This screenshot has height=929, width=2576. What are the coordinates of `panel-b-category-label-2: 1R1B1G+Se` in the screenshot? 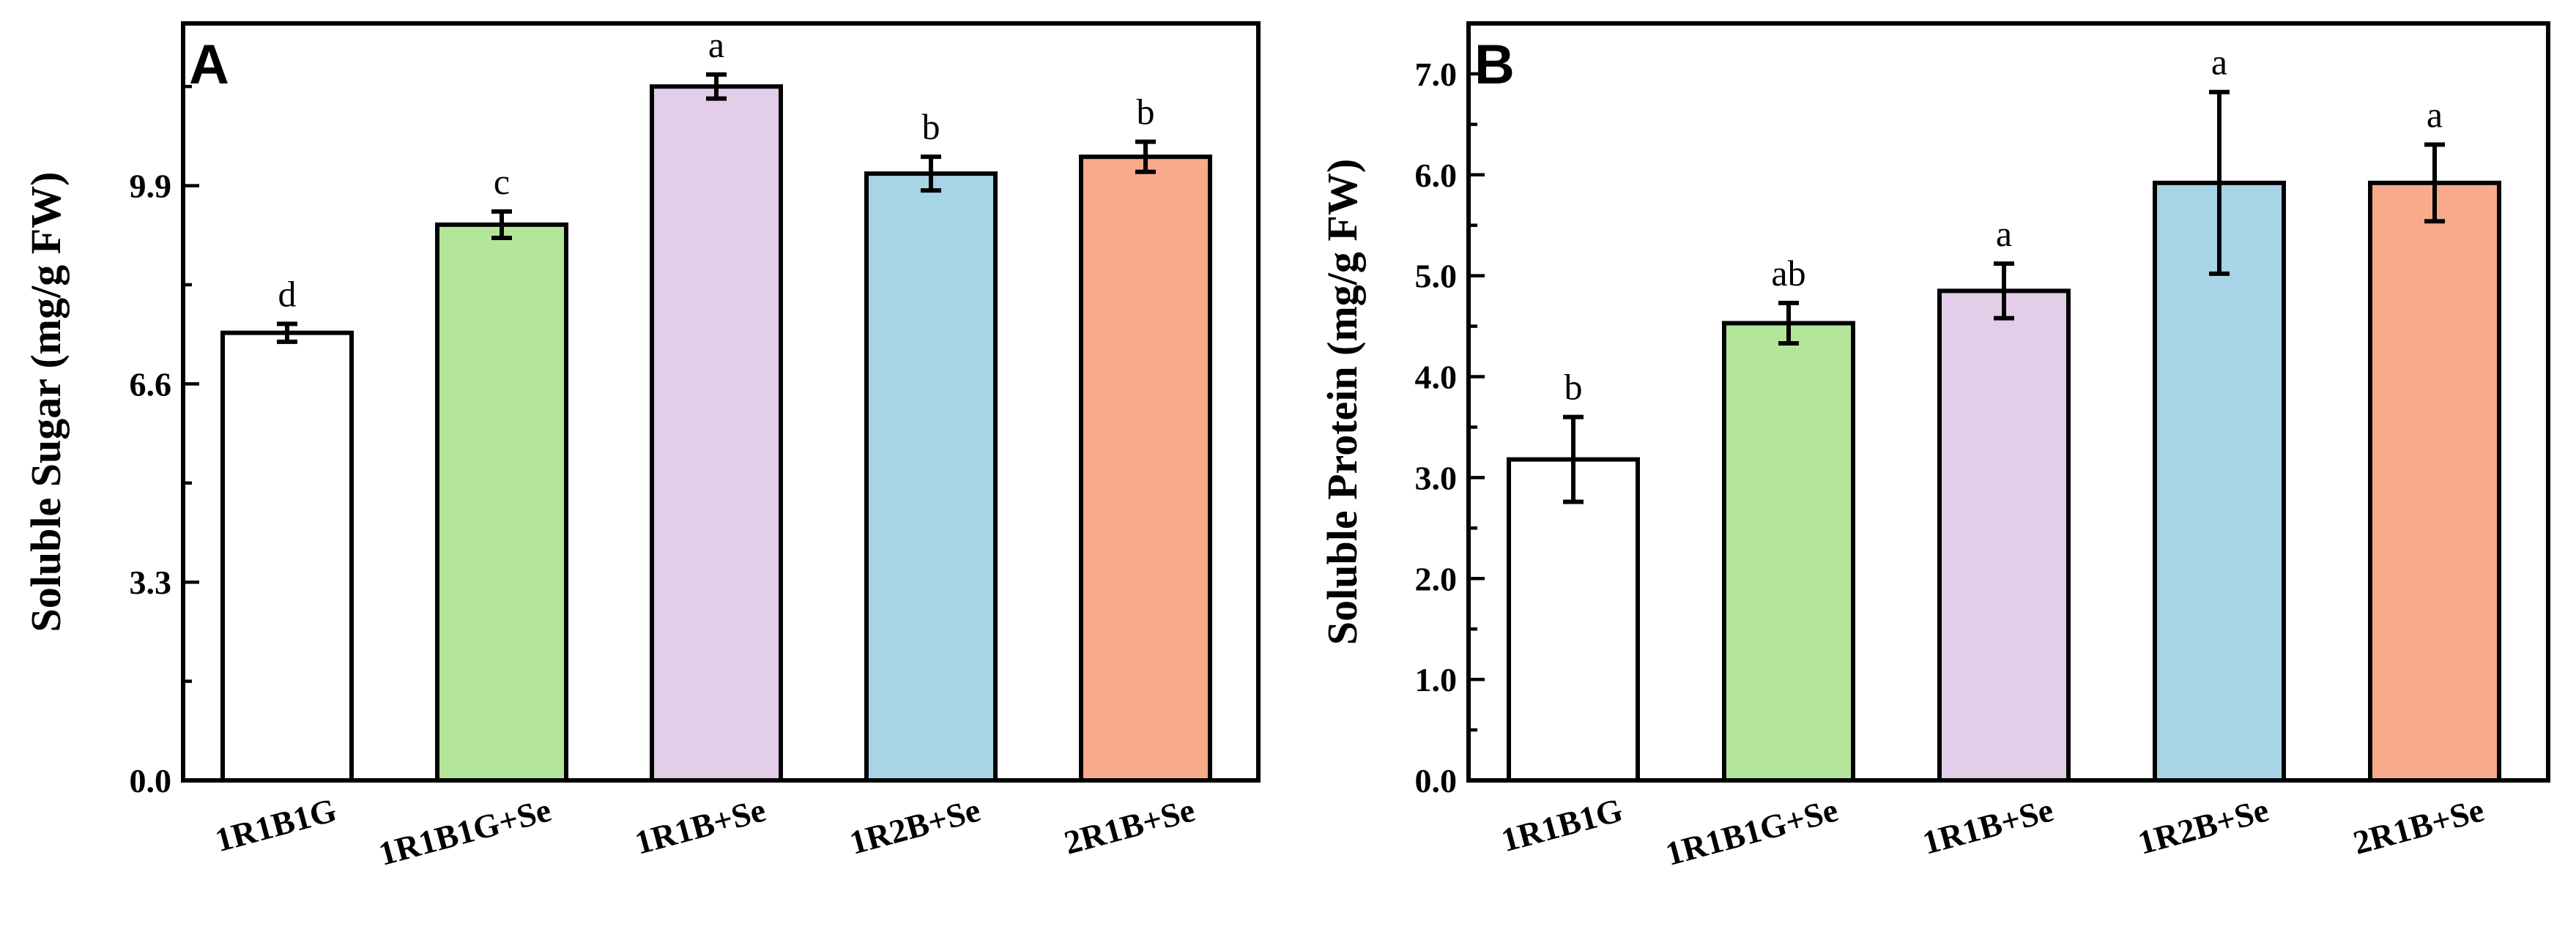 It's located at (1752, 832).